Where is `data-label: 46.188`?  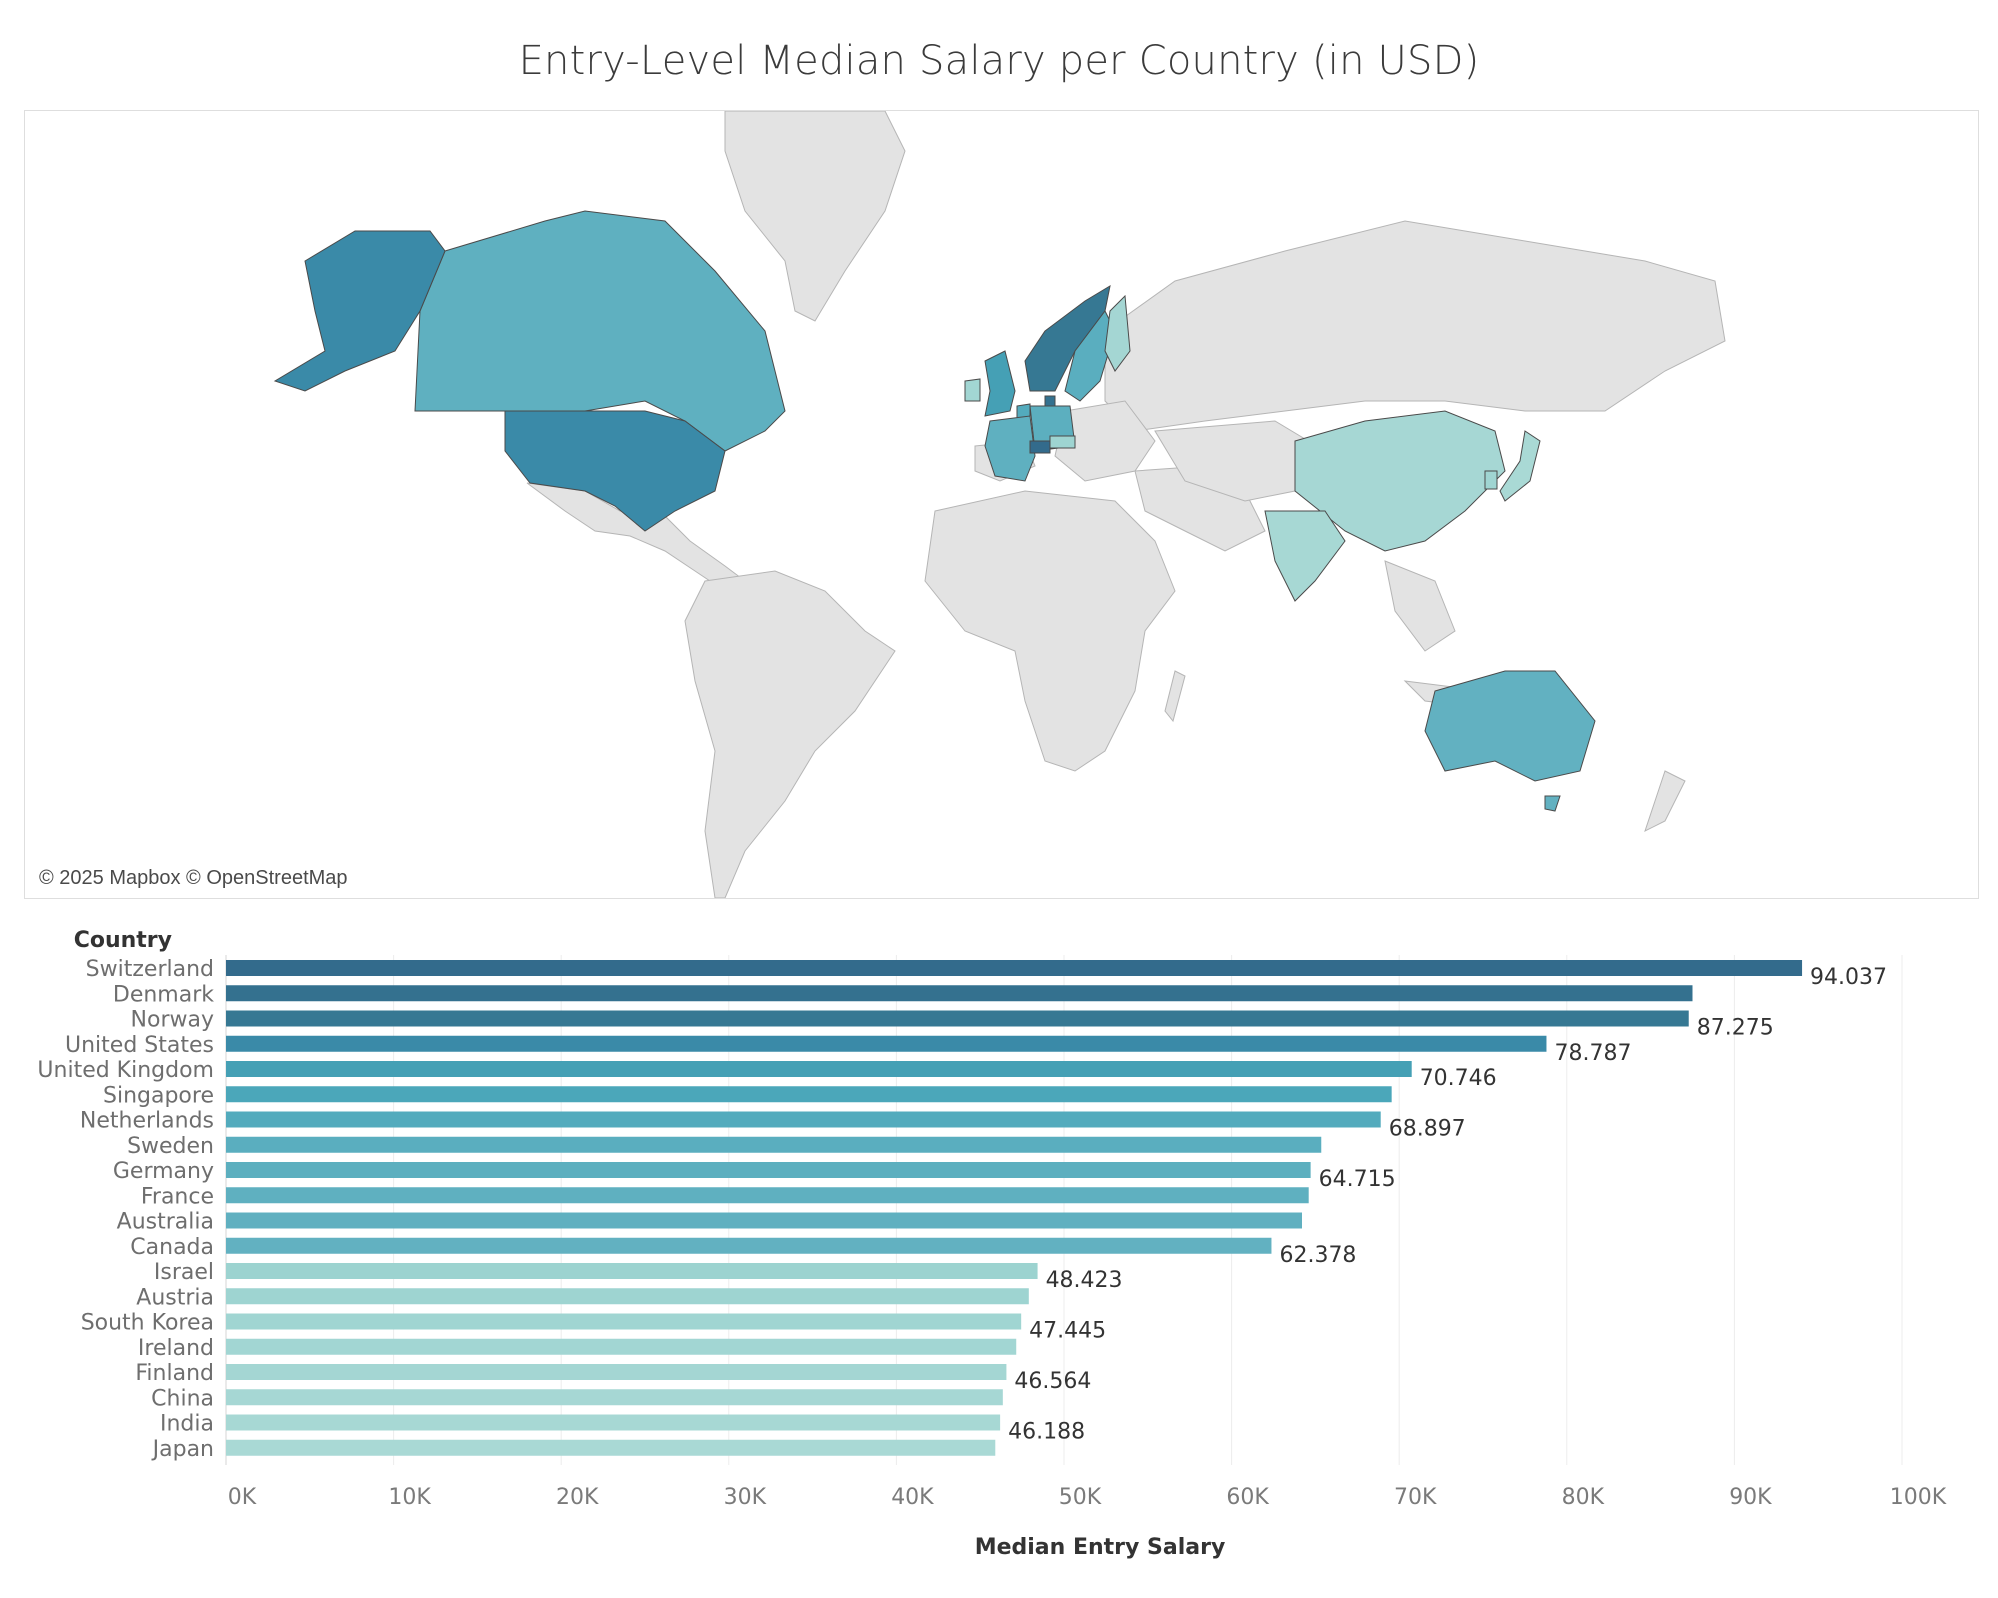
data-label: 46.188 is located at coordinates (1046, 1432).